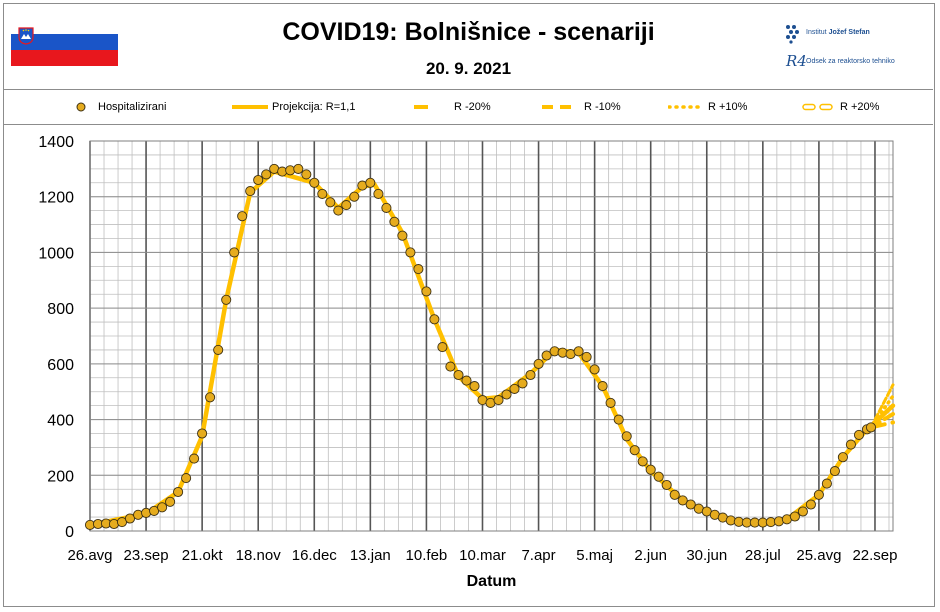 The width and height of the screenshot is (940, 612). Describe the element at coordinates (81, 107) in the screenshot. I see `legend-marker-dot` at that location.